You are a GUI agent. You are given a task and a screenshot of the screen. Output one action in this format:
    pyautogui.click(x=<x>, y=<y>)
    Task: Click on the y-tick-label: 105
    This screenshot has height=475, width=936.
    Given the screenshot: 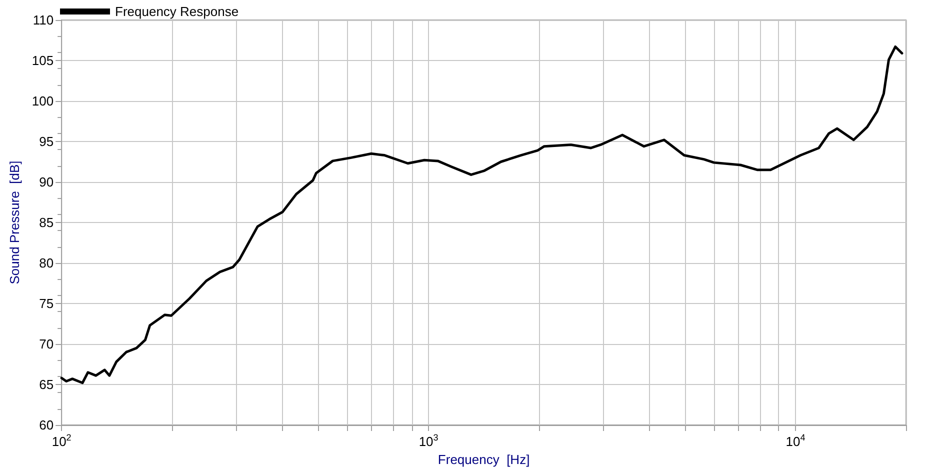 What is the action you would take?
    pyautogui.click(x=43, y=60)
    